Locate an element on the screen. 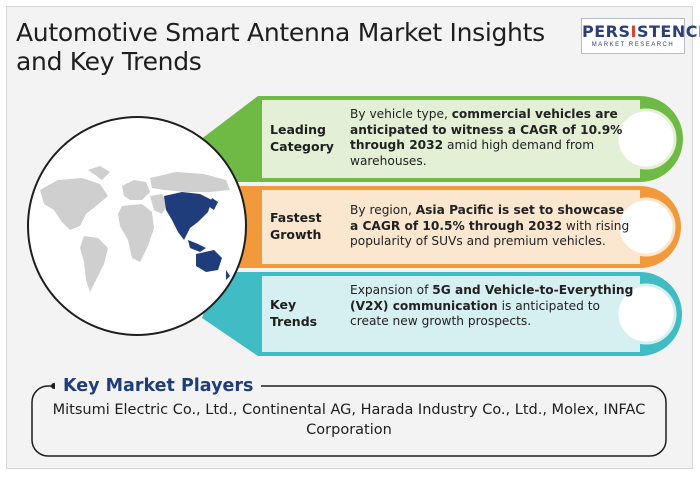 Image resolution: width=700 pixels, height=477 pixels. green-band-ring is located at coordinates (646, 139).